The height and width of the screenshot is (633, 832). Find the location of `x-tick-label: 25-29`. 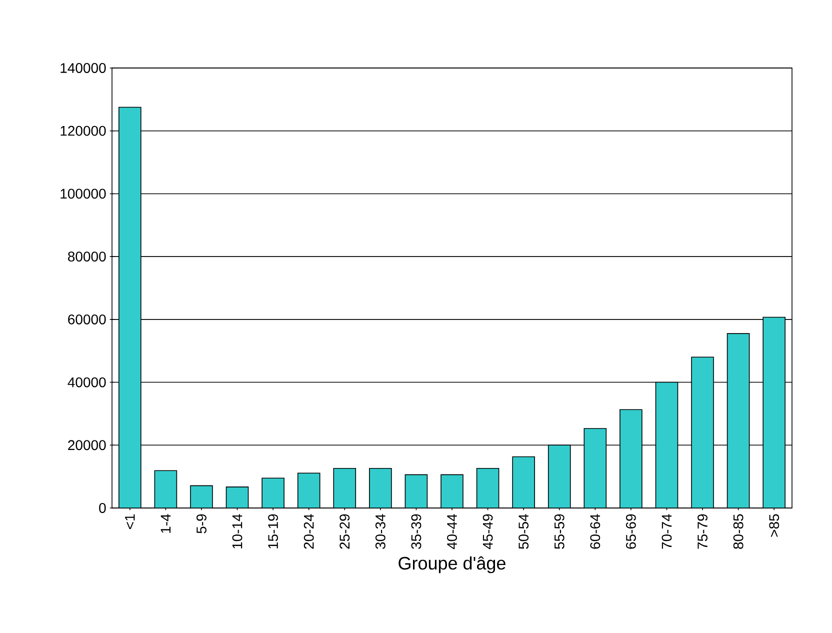

x-tick-label: 25-29 is located at coordinates (345, 531).